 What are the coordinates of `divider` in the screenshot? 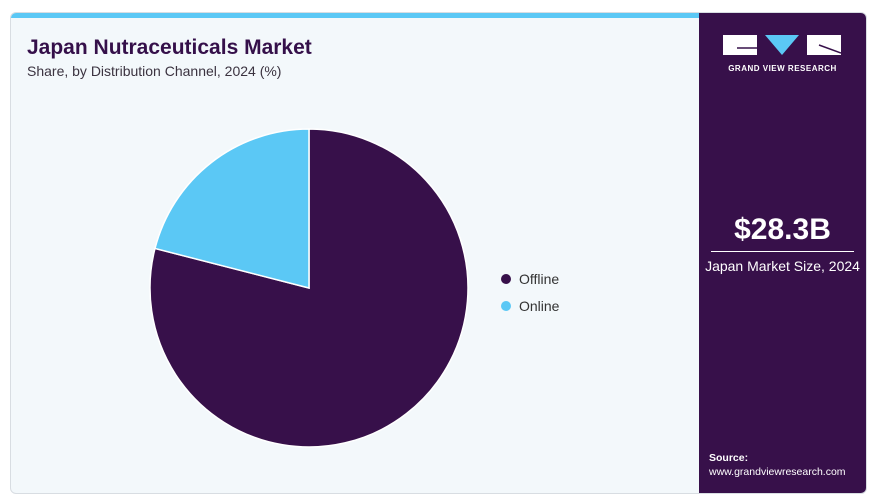 It's located at (782, 251).